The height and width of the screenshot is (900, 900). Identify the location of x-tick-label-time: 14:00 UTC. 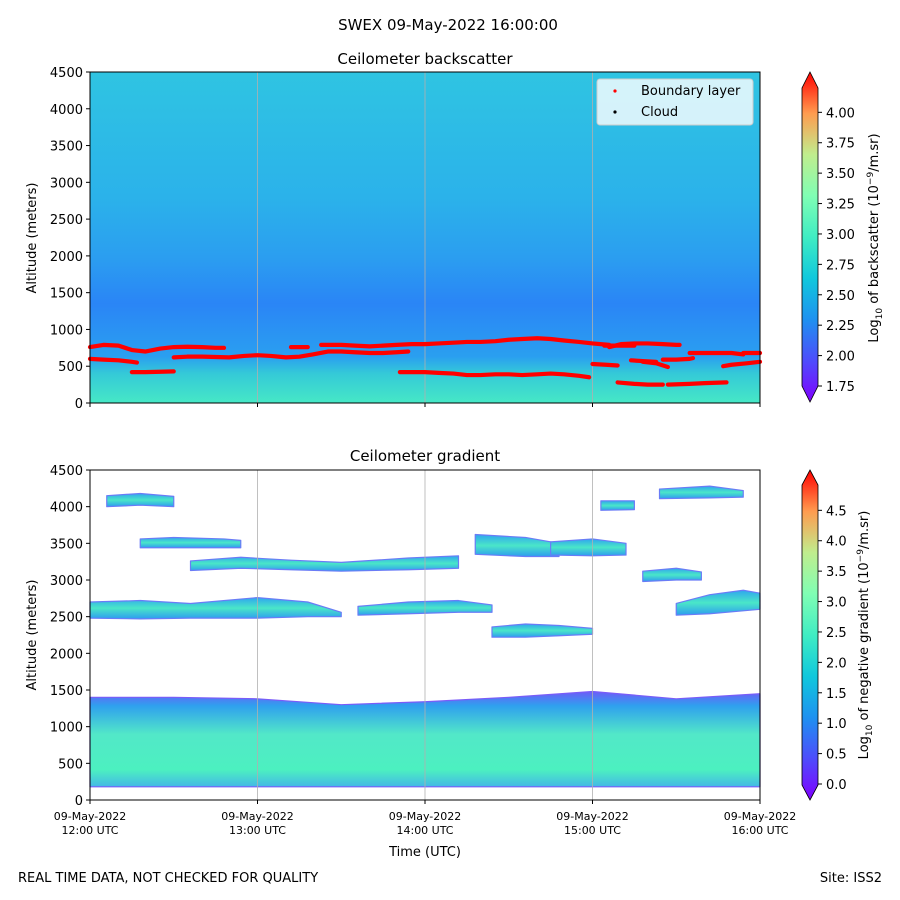
(424, 830).